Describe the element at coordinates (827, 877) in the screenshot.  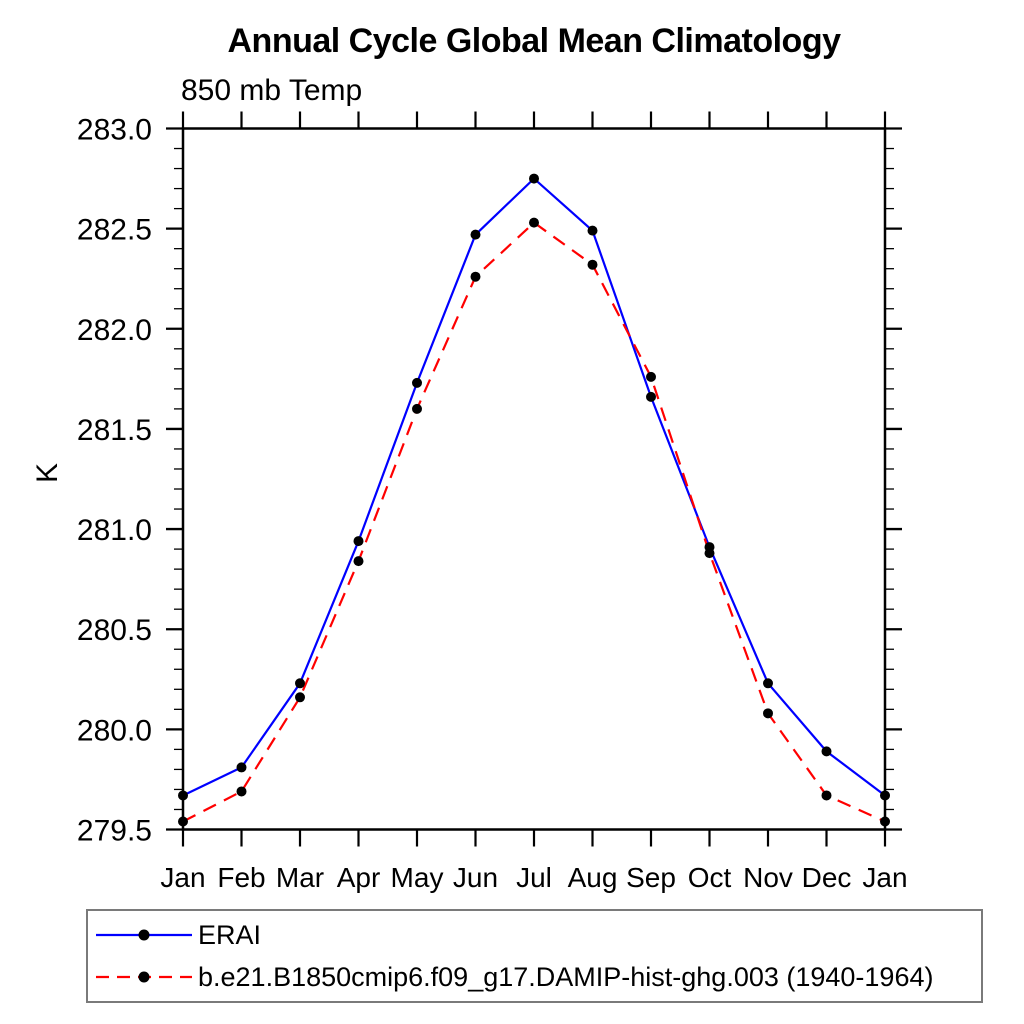
I see `x-tick-label: Dec` at that location.